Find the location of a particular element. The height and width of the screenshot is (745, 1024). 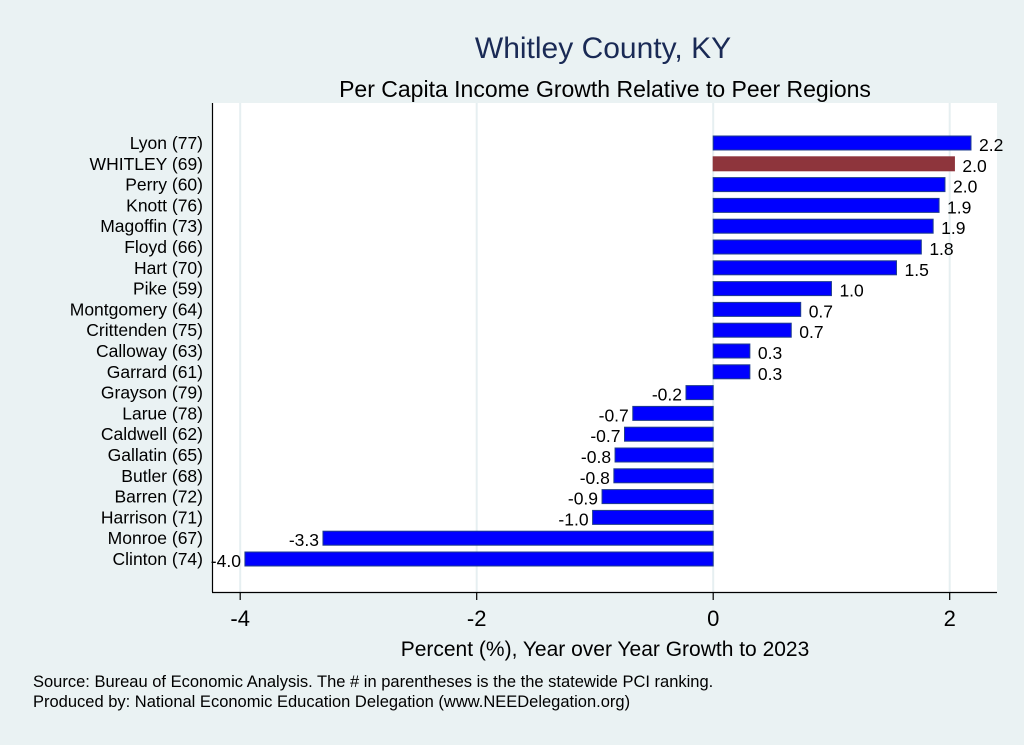

y-tick-label: Lyon (77) is located at coordinates (166, 143).